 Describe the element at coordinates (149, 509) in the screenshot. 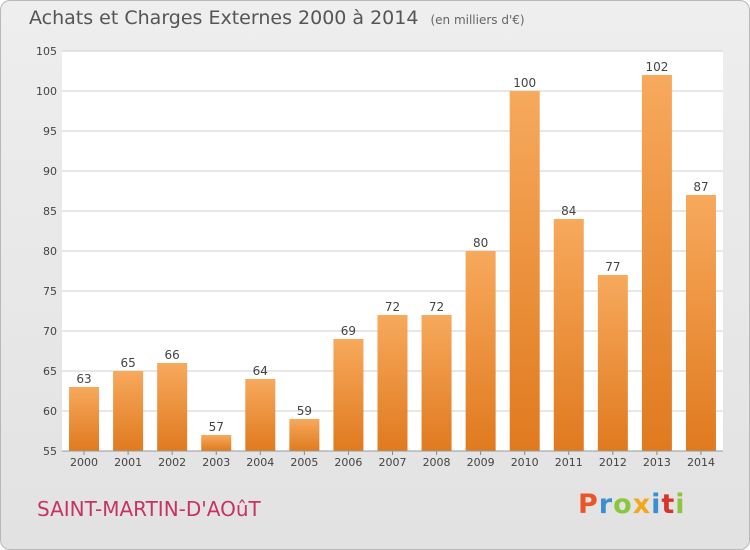

I see `town-name: SAINT-MARTIN-D'AOûT` at that location.